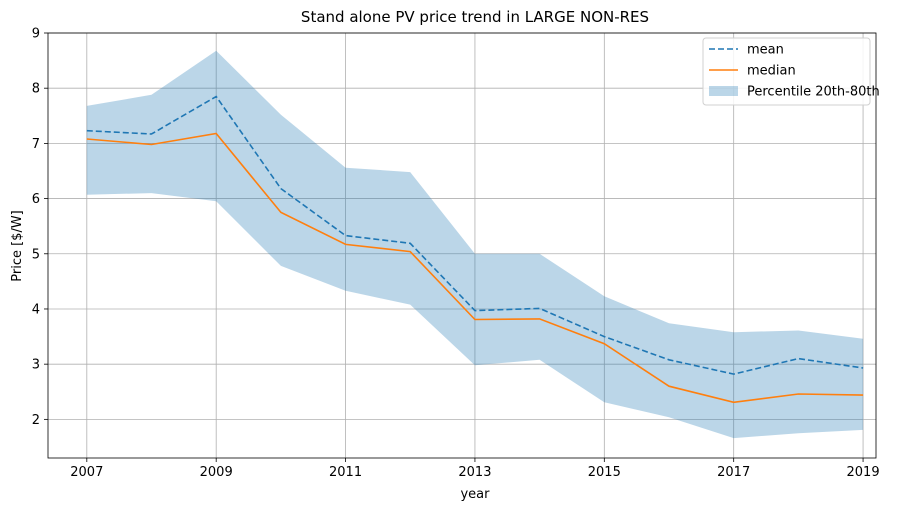 Image resolution: width=911 pixels, height=511 pixels. Describe the element at coordinates (40, 227) in the screenshot. I see `y-axis: 2 3 4 5 6 7 8 9` at that location.